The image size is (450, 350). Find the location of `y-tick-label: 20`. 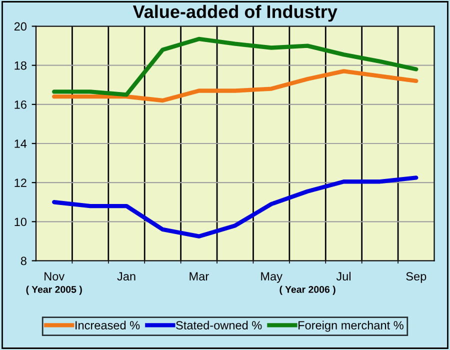

y-tick-label: 20 is located at coordinates (20, 26).